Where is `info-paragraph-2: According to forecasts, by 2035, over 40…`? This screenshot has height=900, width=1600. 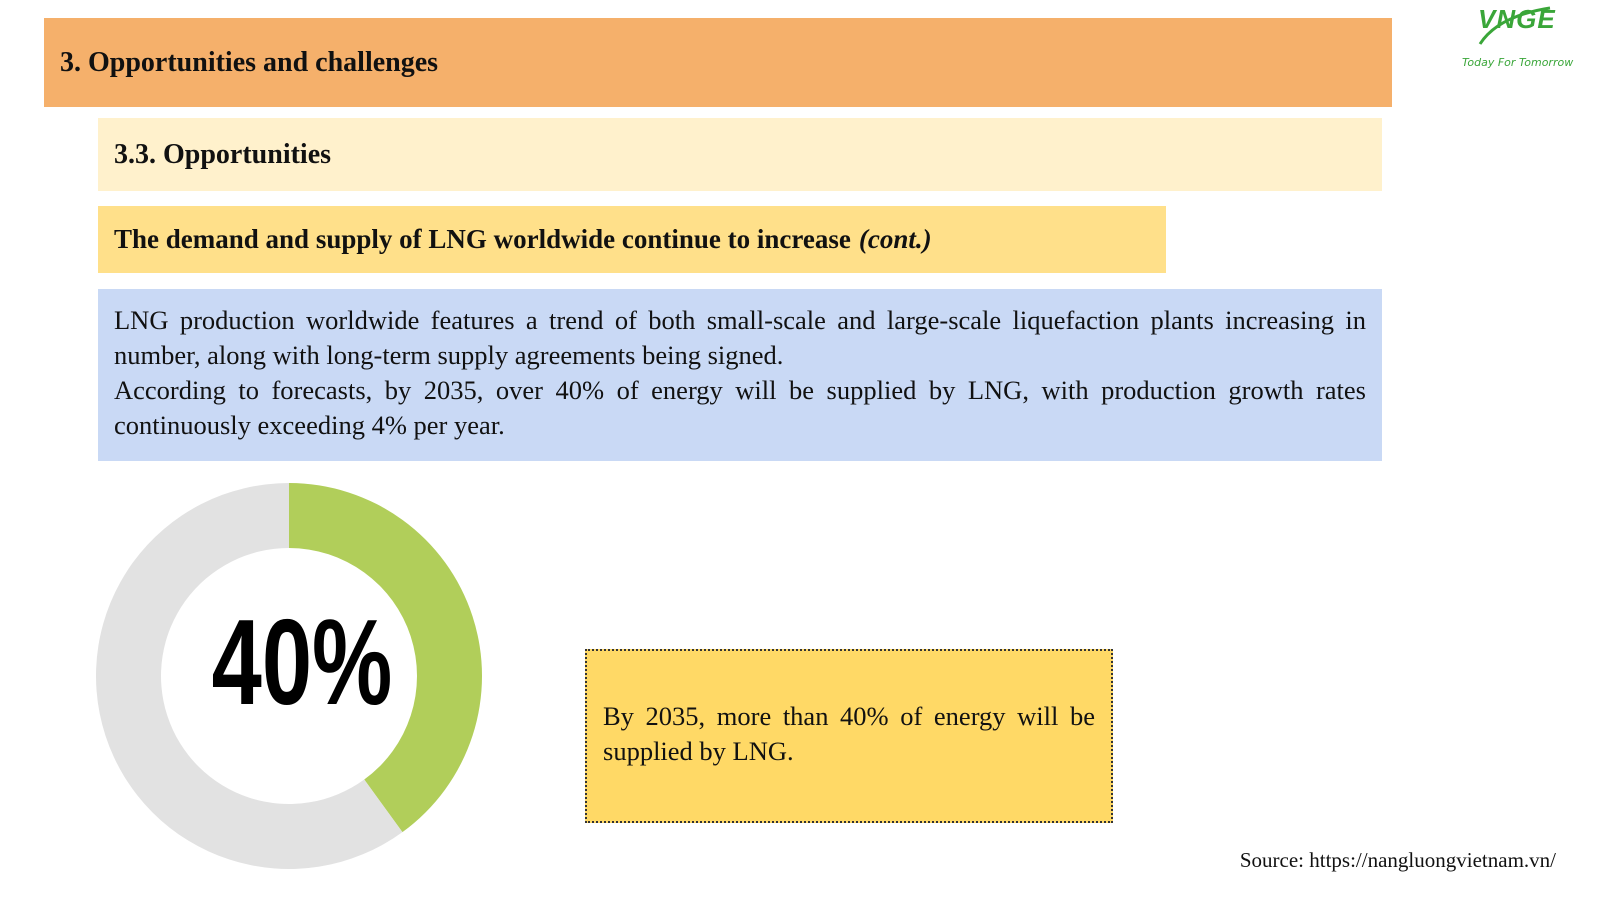
info-paragraph-2: According to forecasts, by 2035, over 40… is located at coordinates (740, 407).